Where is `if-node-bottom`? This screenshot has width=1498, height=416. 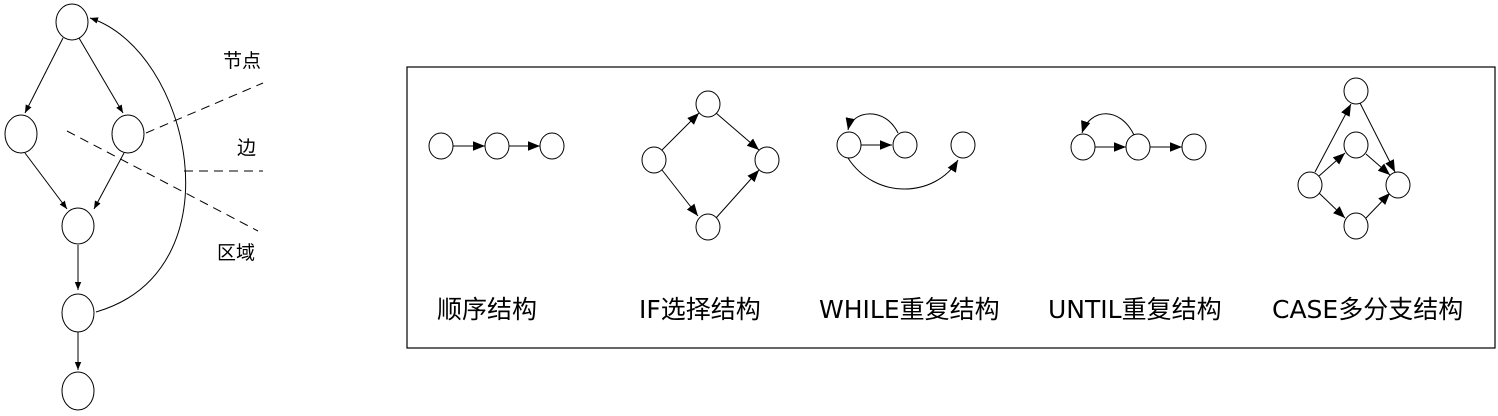 if-node-bottom is located at coordinates (708, 227).